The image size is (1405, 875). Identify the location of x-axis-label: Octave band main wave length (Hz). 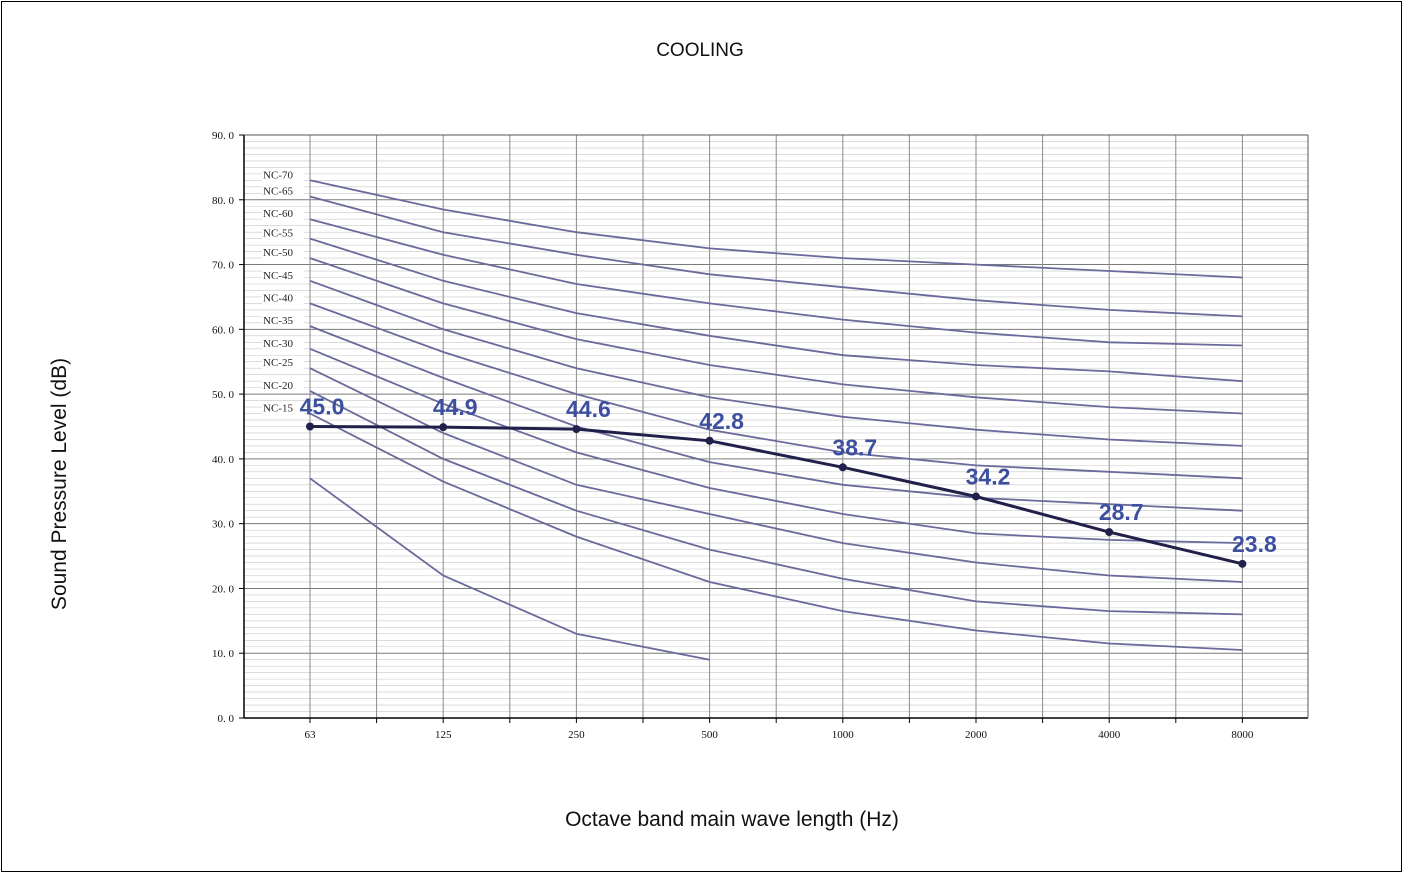
(732, 819).